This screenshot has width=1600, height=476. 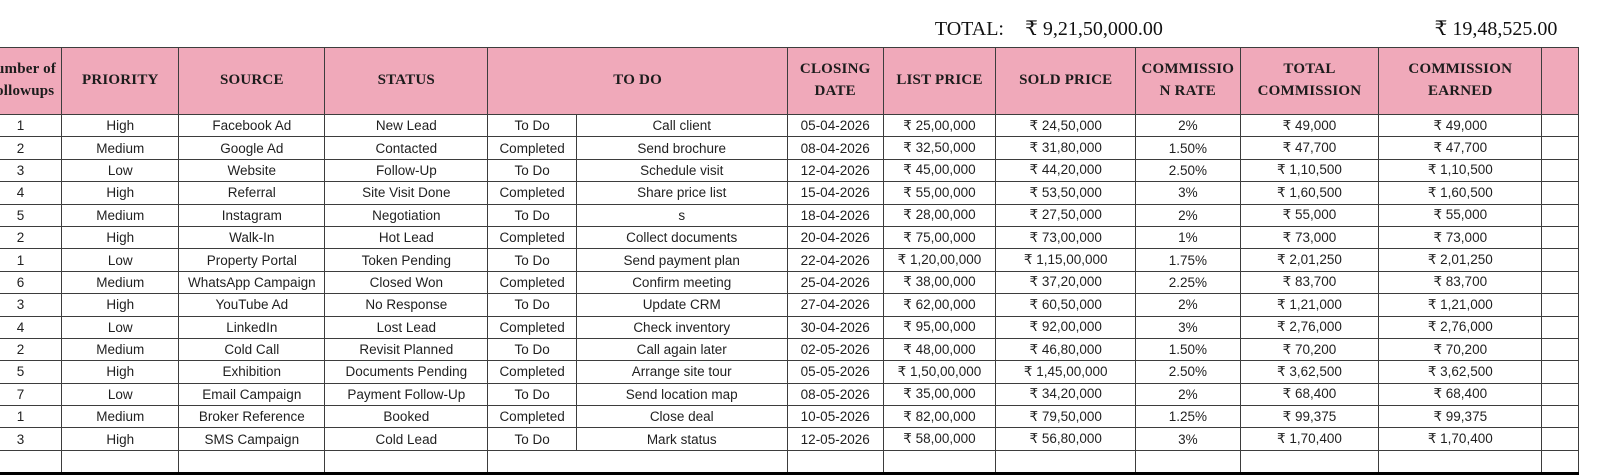 What do you see at coordinates (406, 125) in the screenshot?
I see `cell-status: New Lead` at bounding box center [406, 125].